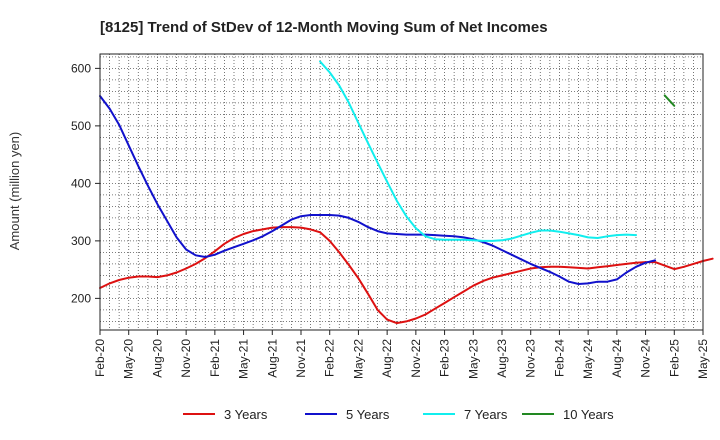  I want to click on y-tick-label: 200, so click(81, 298).